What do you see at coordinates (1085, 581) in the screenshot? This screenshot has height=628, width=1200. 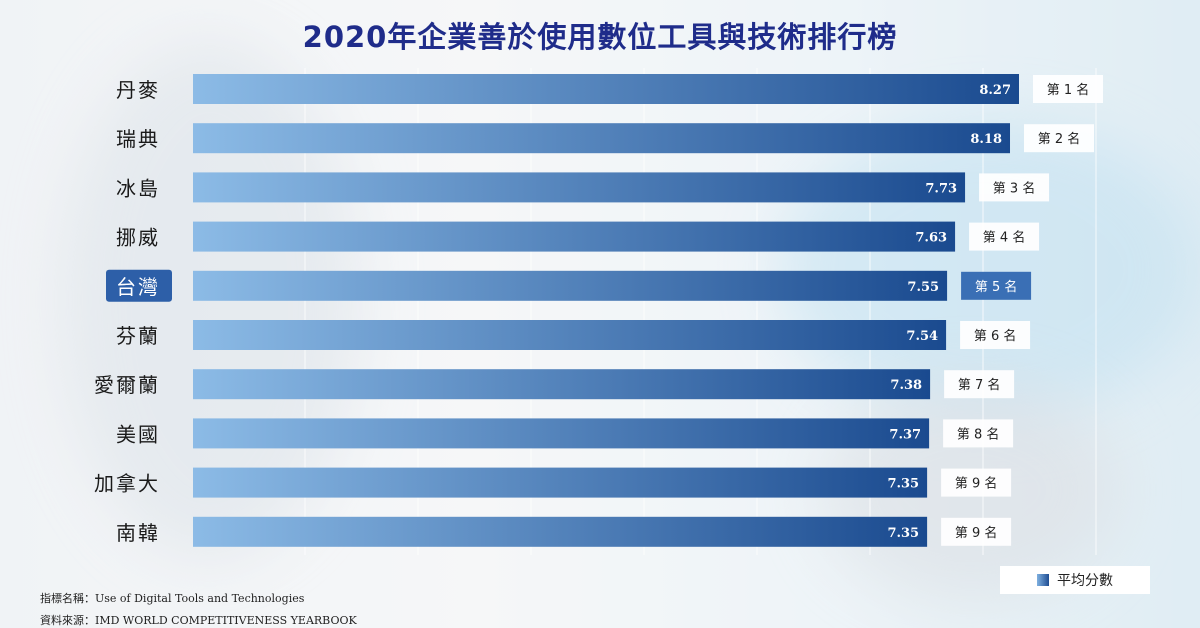 I see `legend-label: 平均分數` at bounding box center [1085, 581].